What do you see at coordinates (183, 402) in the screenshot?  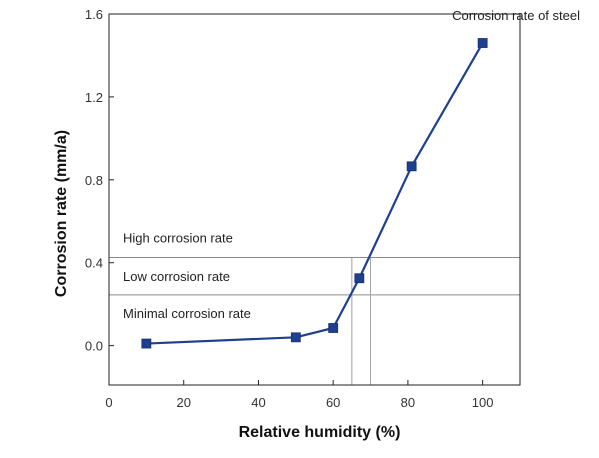 I see `x-tick-label-1: 20` at bounding box center [183, 402].